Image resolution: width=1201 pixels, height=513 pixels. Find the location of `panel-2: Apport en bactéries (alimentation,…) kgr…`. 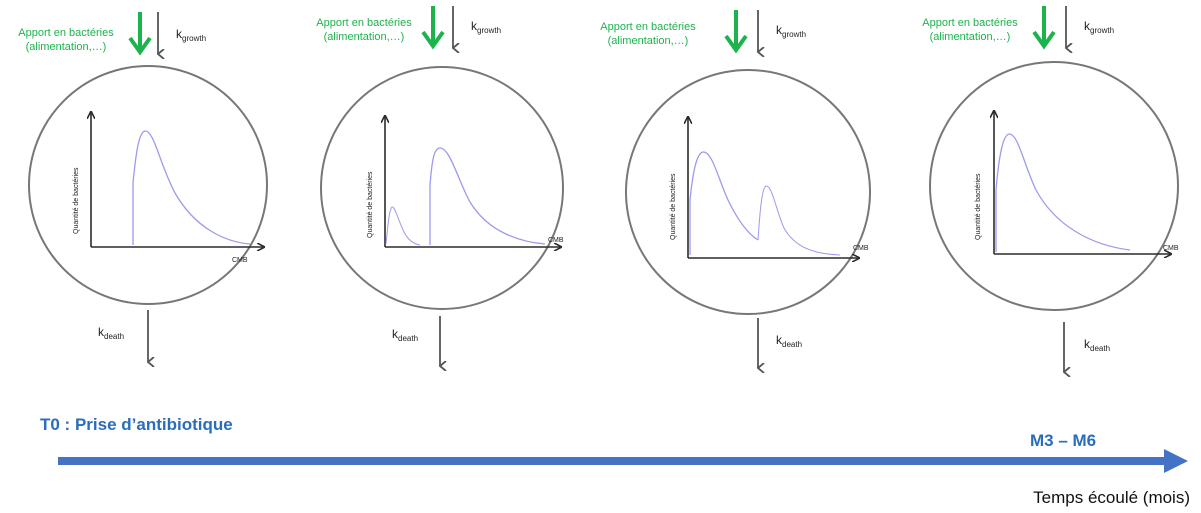

panel-2: Apport en bactéries (alimentation,…) kgr… is located at coordinates (440, 186).